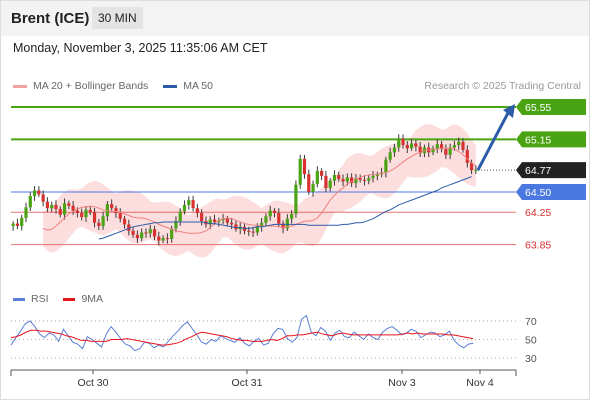 This screenshot has height=400, width=590. Describe the element at coordinates (117, 18) in the screenshot. I see `interval-selector: 30 MIN` at that location.